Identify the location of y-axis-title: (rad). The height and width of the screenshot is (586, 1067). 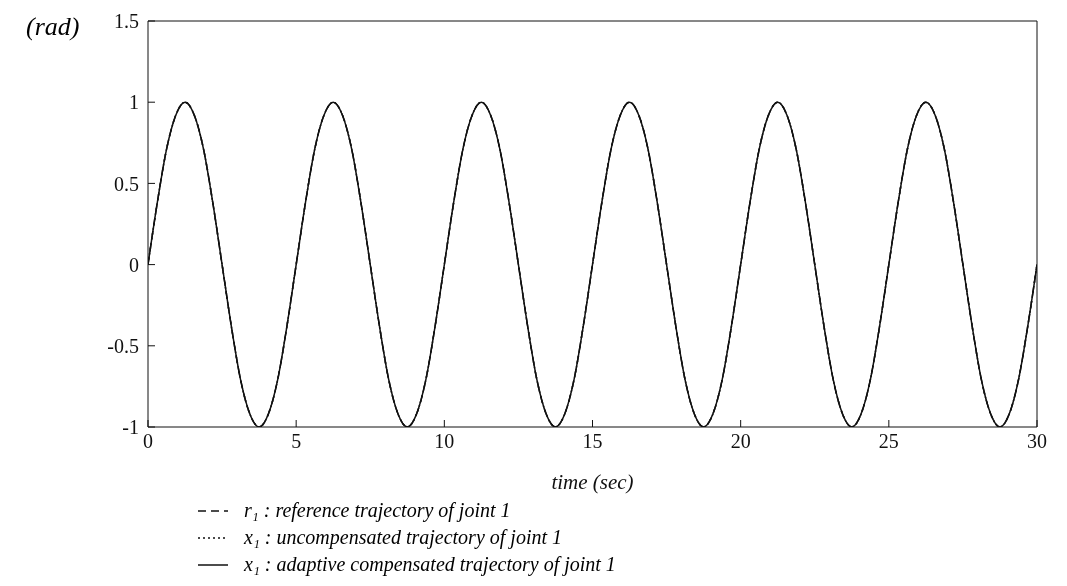
(53, 27).